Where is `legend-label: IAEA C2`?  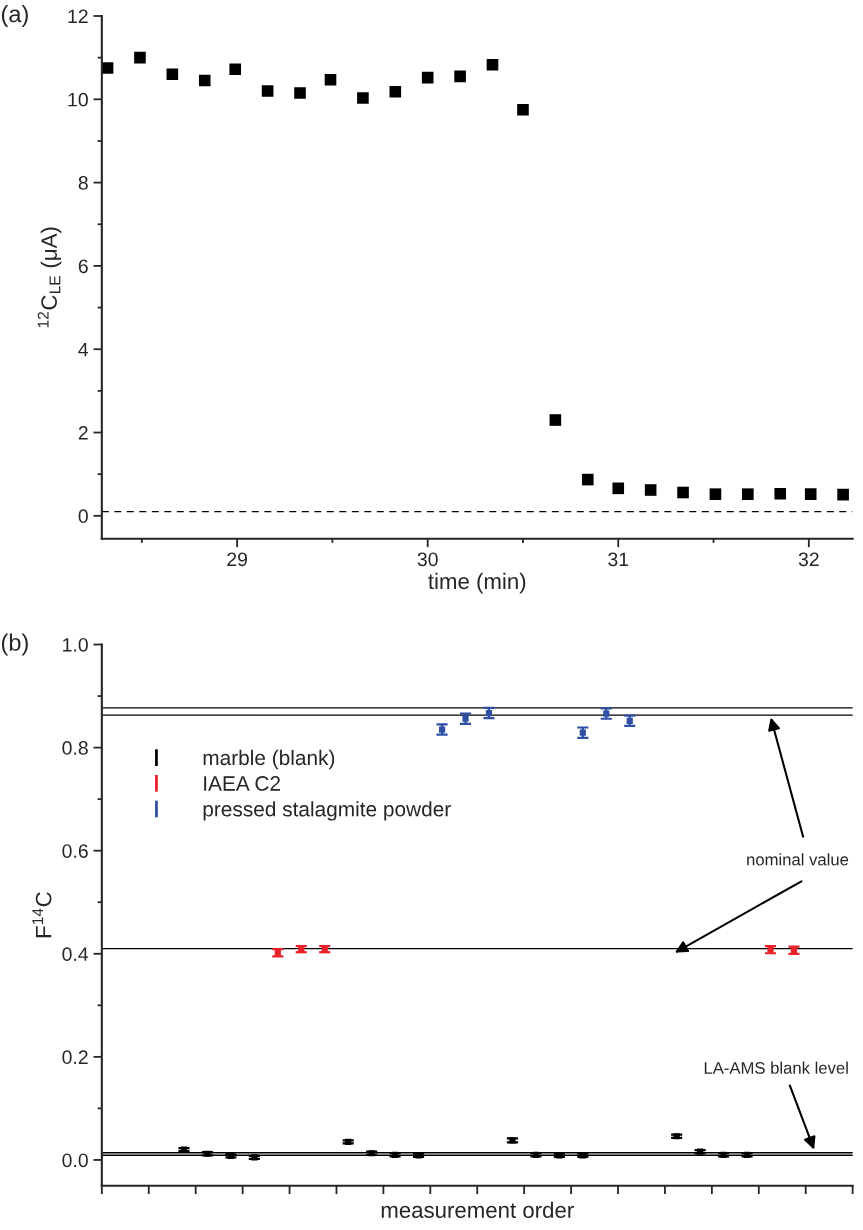
legend-label: IAEA C2 is located at coordinates (242, 783).